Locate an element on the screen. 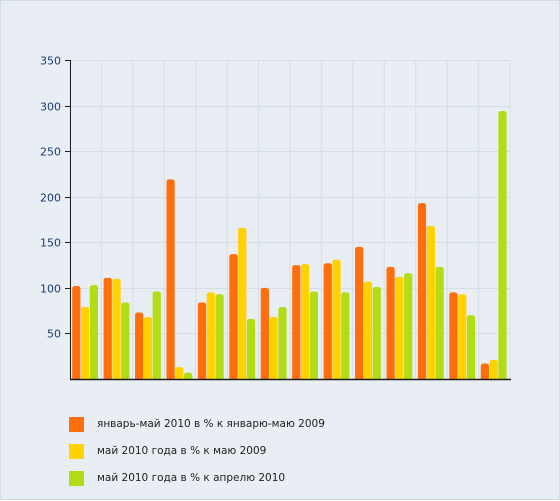 This screenshot has height=501, width=560. bar-s2-c2 is located at coordinates (116, 328).